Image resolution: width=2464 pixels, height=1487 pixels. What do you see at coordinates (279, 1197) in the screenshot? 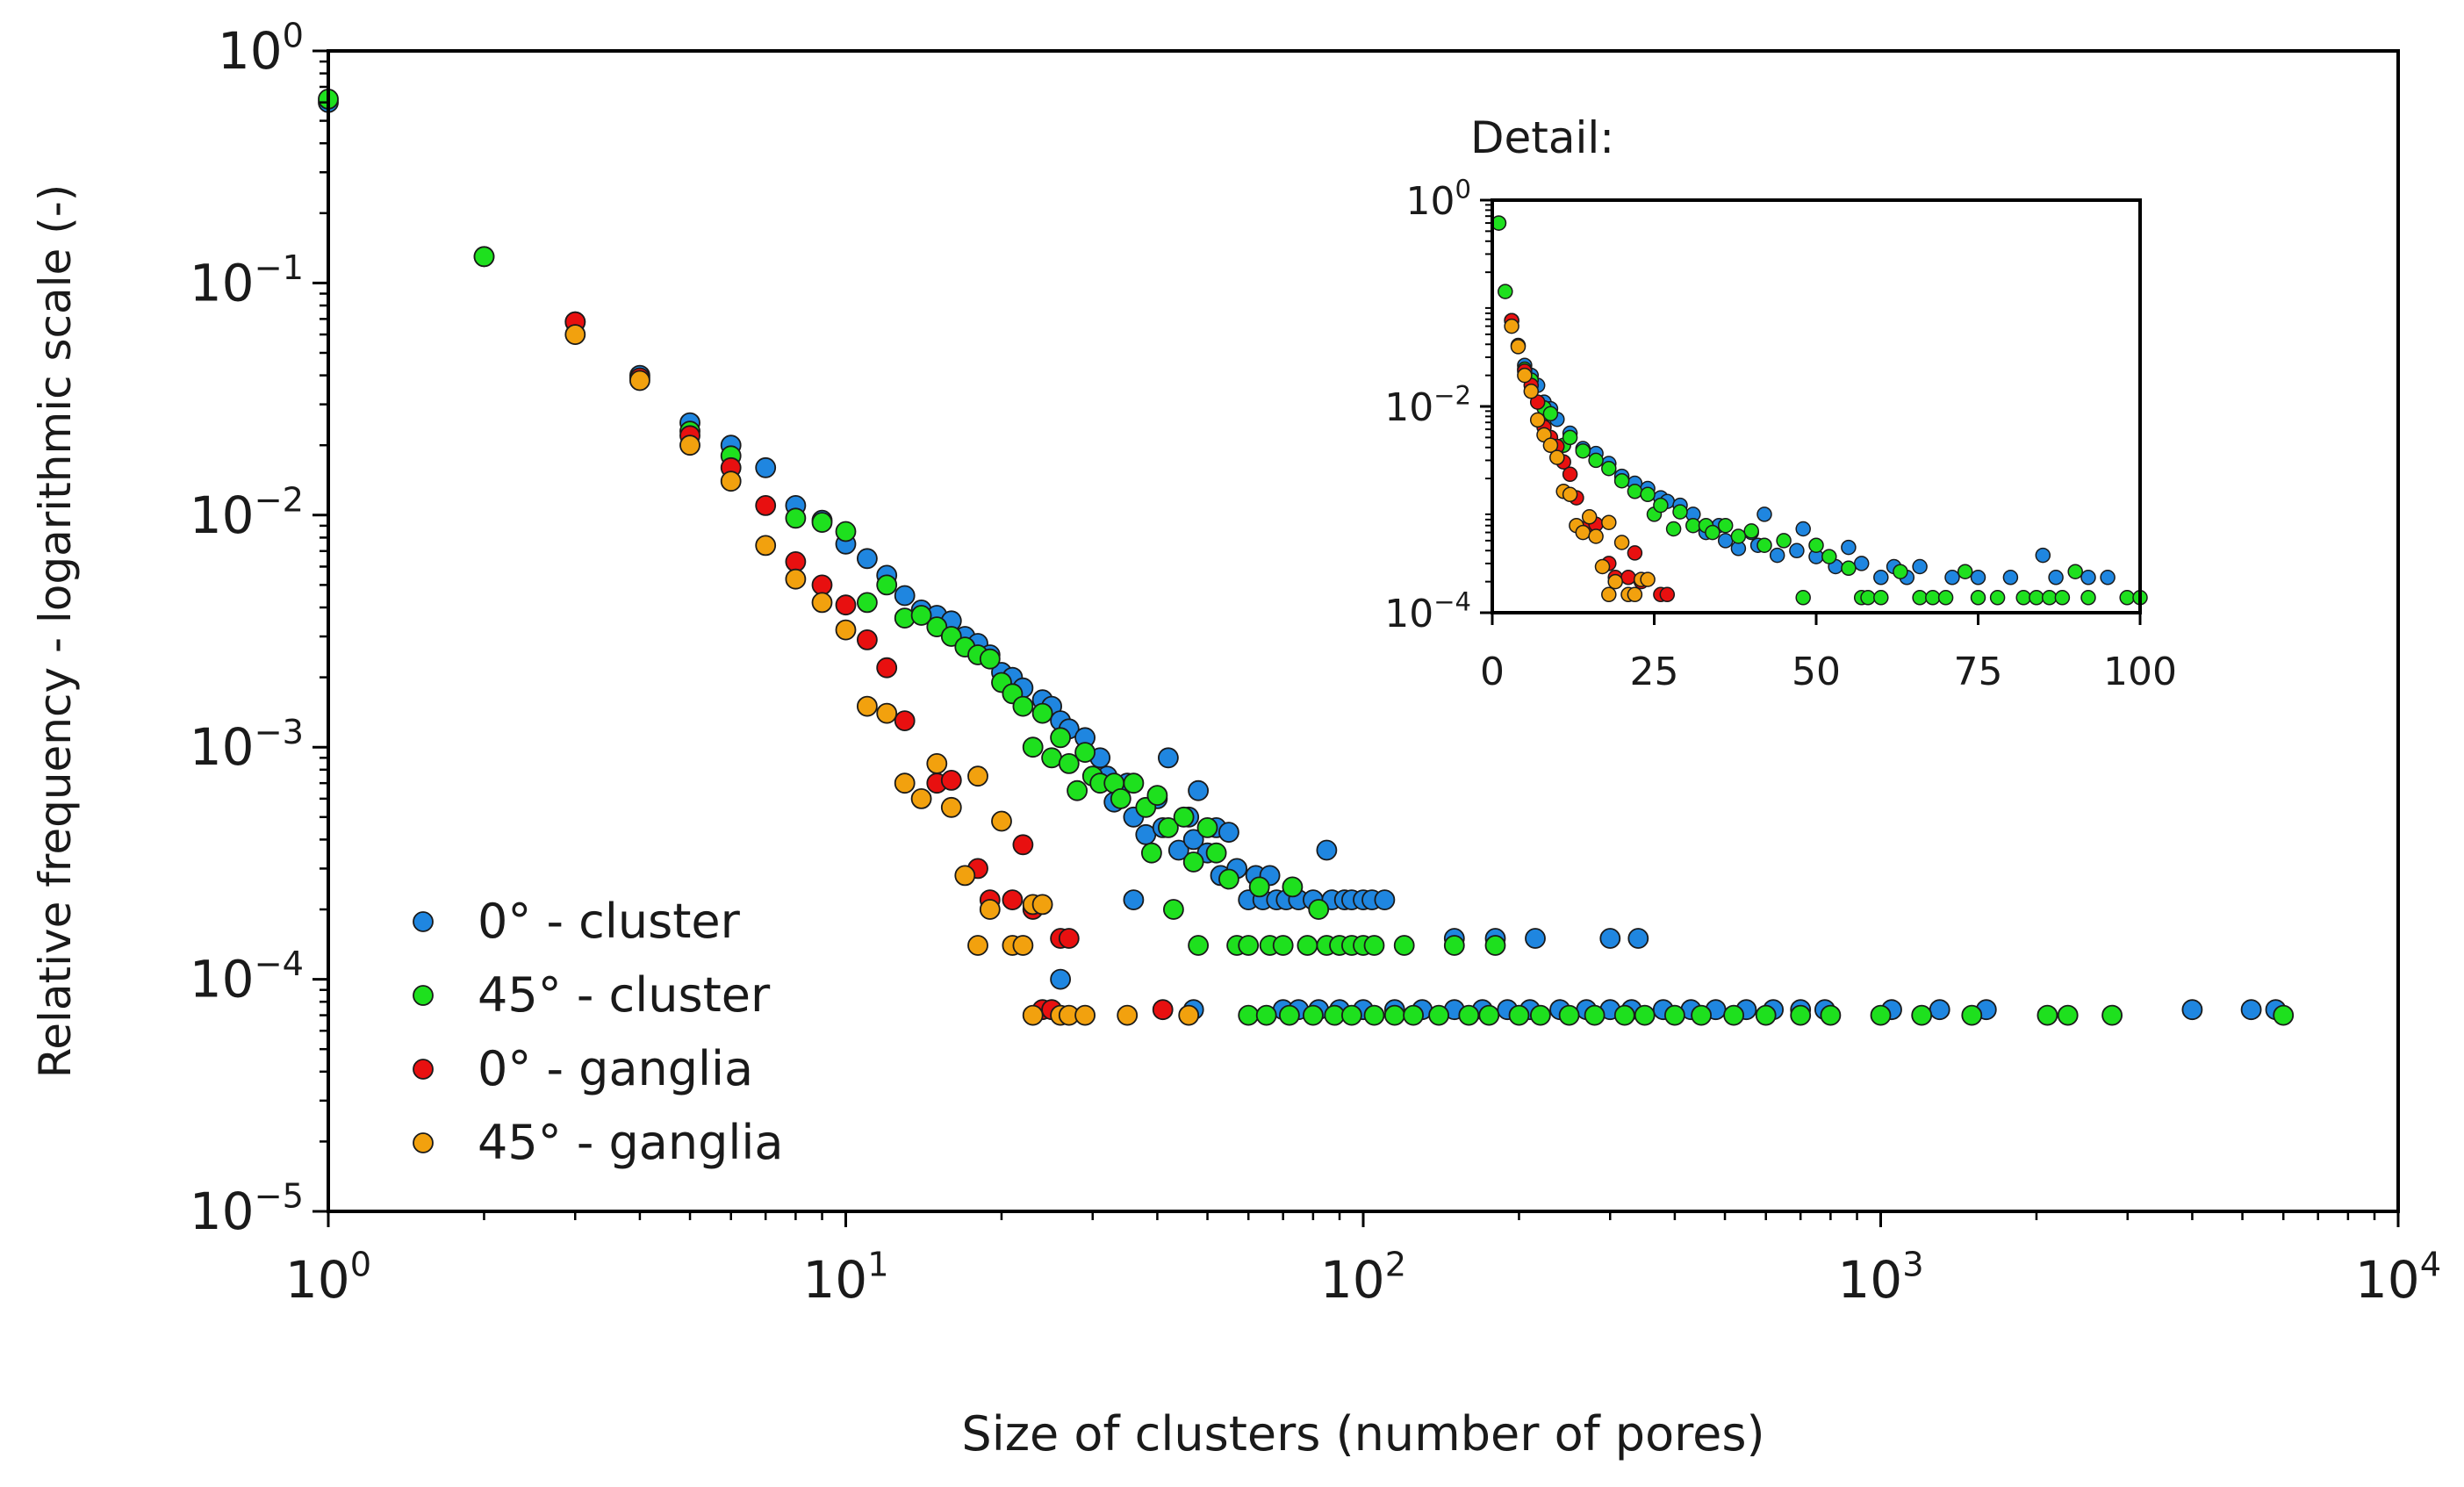
I see `main-y-tick-label-5-exponent: −5` at bounding box center [279, 1197].